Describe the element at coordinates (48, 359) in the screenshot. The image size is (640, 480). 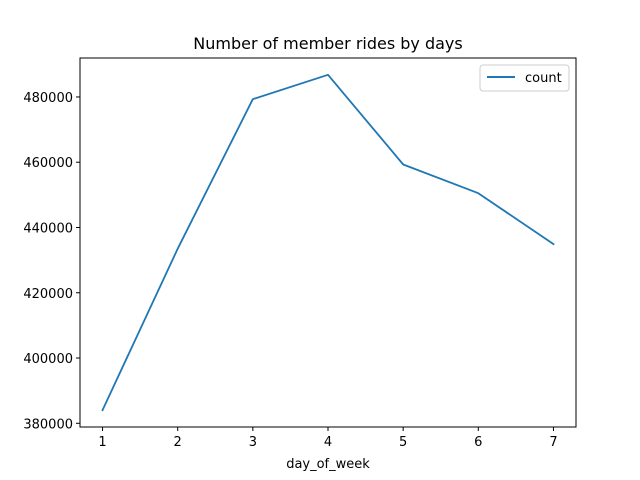
I see `y-tick-label: 400000` at that location.